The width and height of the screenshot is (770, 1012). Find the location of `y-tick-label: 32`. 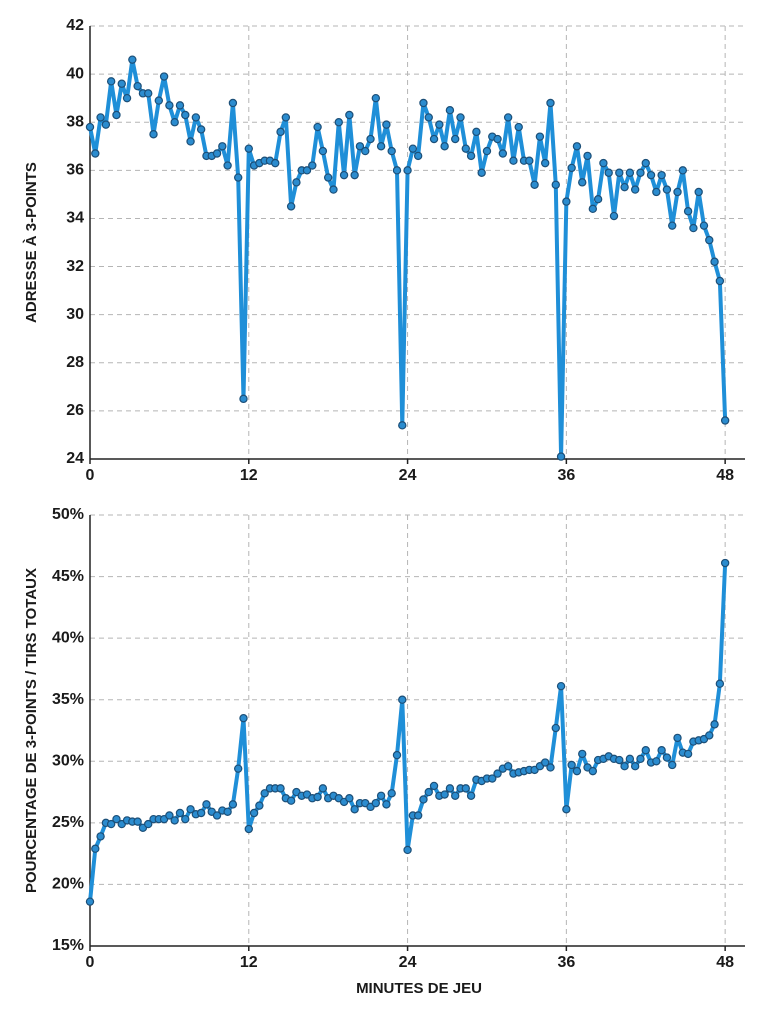

y-tick-label: 32 is located at coordinates (75, 266).